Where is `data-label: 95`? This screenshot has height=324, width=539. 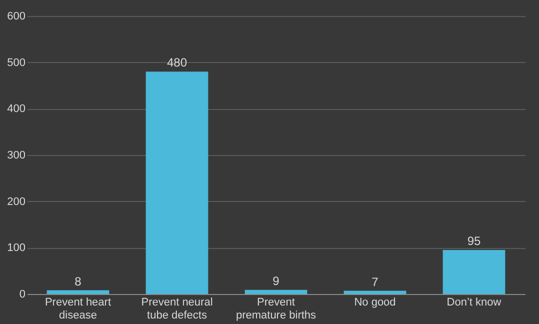
data-label: 95 is located at coordinates (474, 241).